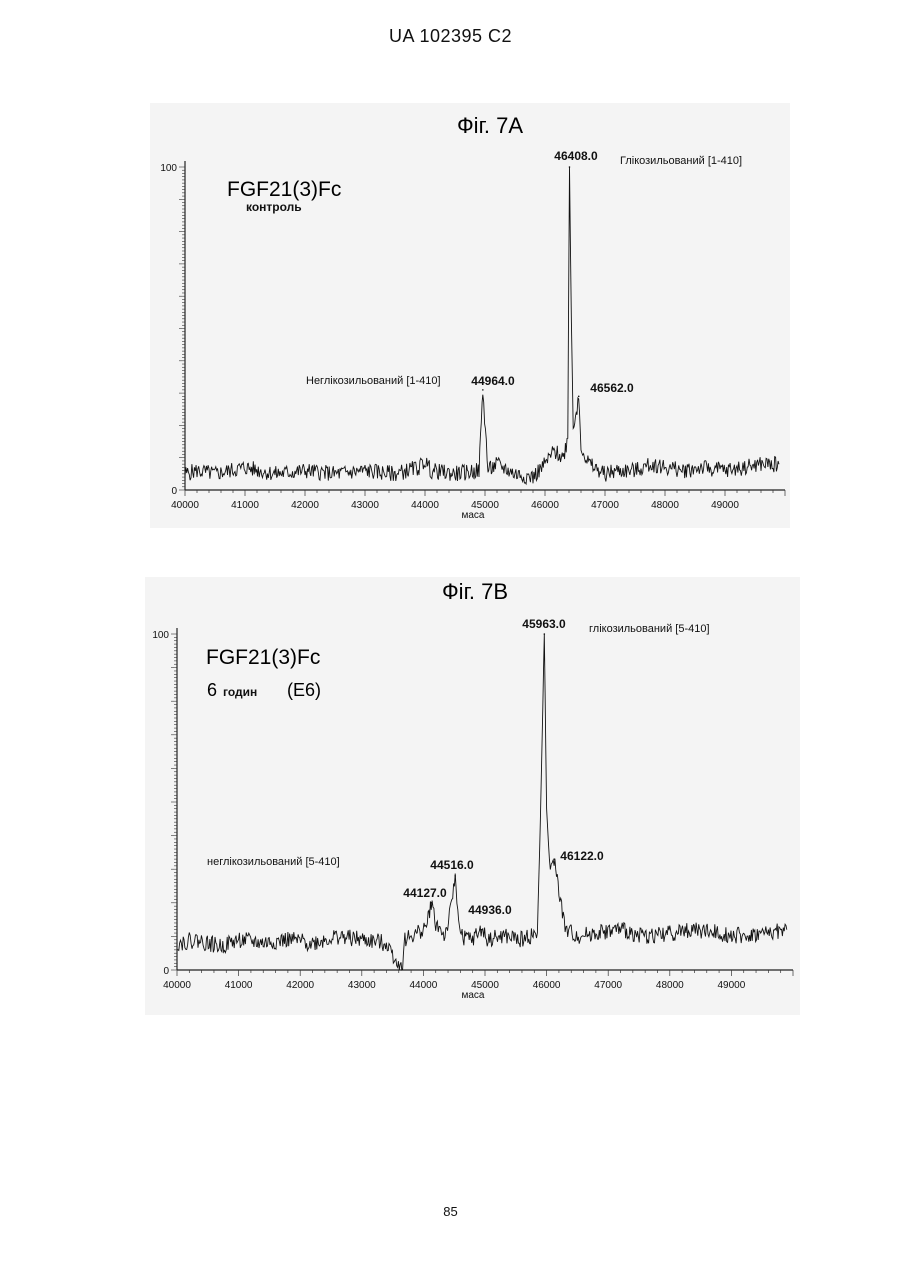 Image resolution: width=901 pixels, height=1273 pixels. I want to click on peak-annotation: Неглікозильований [1-410], so click(373, 381).